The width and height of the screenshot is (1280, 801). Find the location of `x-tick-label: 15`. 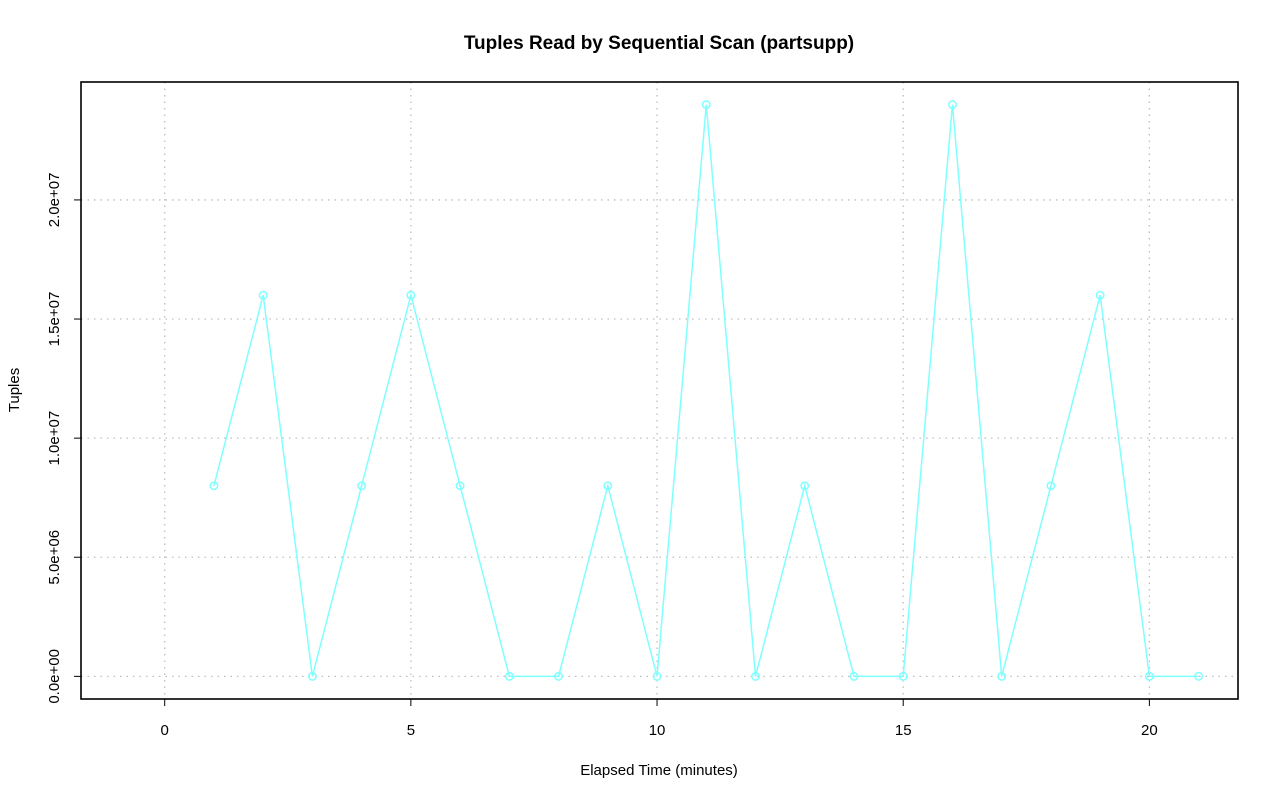

x-tick-label: 15 is located at coordinates (903, 730).